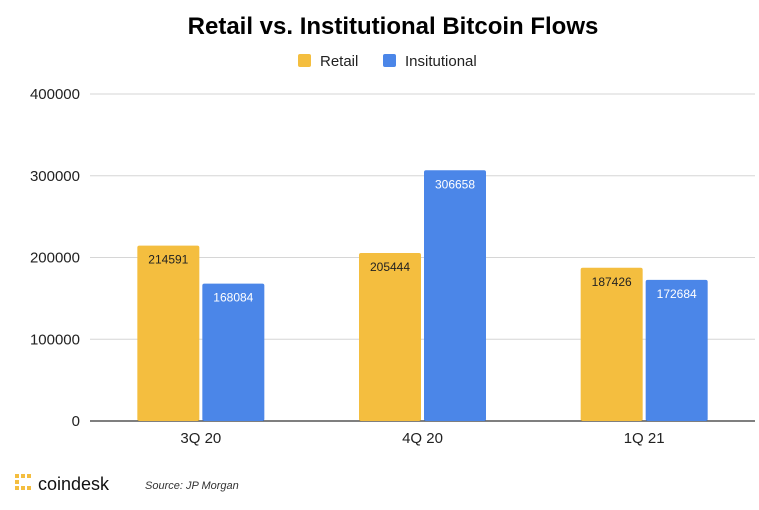  Describe the element at coordinates (390, 267) in the screenshot. I see `bar-value-label: 205444` at that location.